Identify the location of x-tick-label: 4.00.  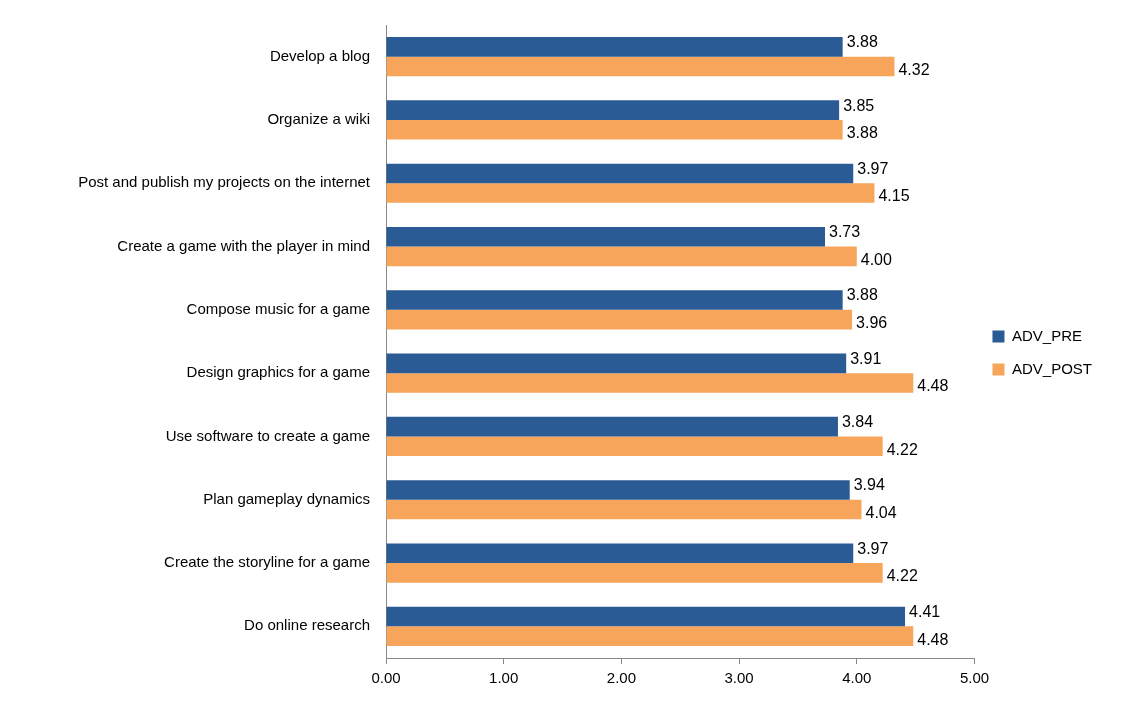
(857, 678).